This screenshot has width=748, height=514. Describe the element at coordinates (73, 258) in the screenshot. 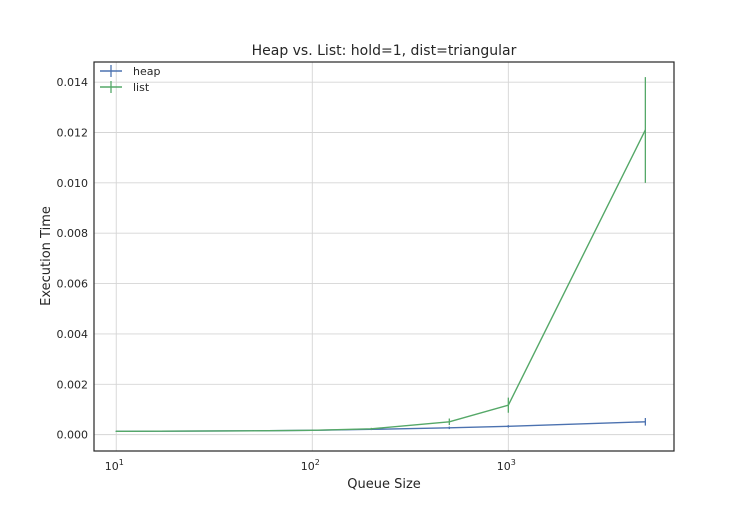

I see `y-axis-ticks: 0.000 0.002 0.004 0.006 0.008 0.010 0.012 0.014` at that location.